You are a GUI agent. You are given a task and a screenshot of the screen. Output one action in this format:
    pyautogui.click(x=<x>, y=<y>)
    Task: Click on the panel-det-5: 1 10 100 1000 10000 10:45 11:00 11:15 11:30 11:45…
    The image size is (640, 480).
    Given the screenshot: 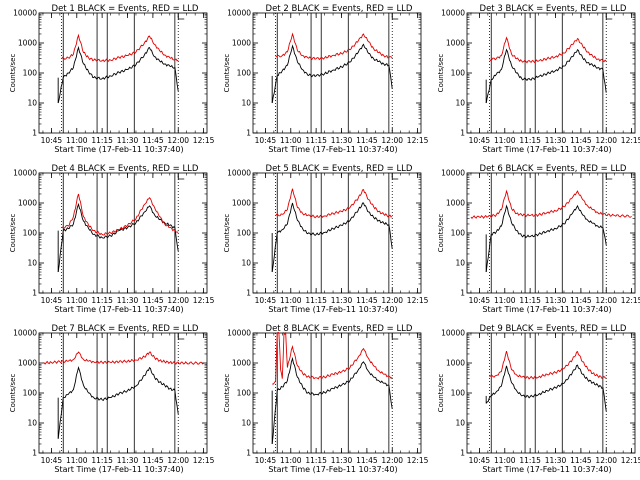 What is the action you would take?
    pyautogui.click(x=326, y=239)
    